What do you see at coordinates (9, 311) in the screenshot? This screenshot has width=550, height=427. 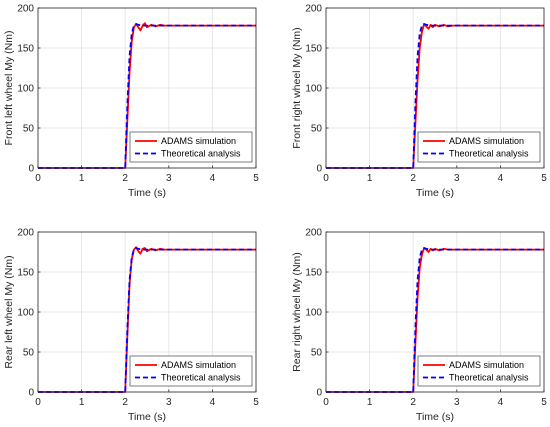 I see `y-axis-label: Rear left wheel My (Nm)` at bounding box center [9, 311].